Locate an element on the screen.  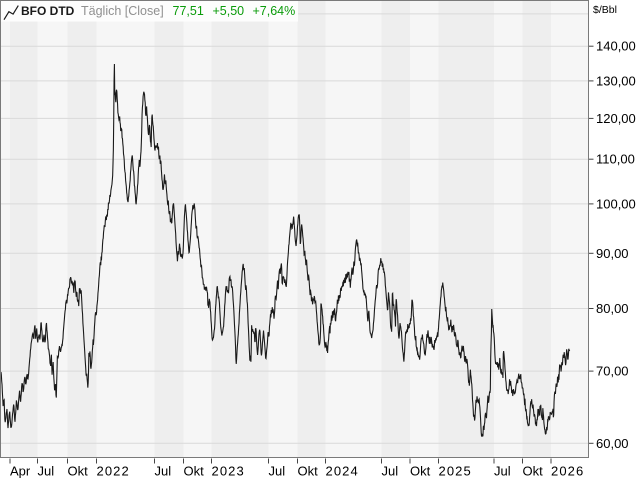
svg-text: 2024 is located at coordinates (342, 471).